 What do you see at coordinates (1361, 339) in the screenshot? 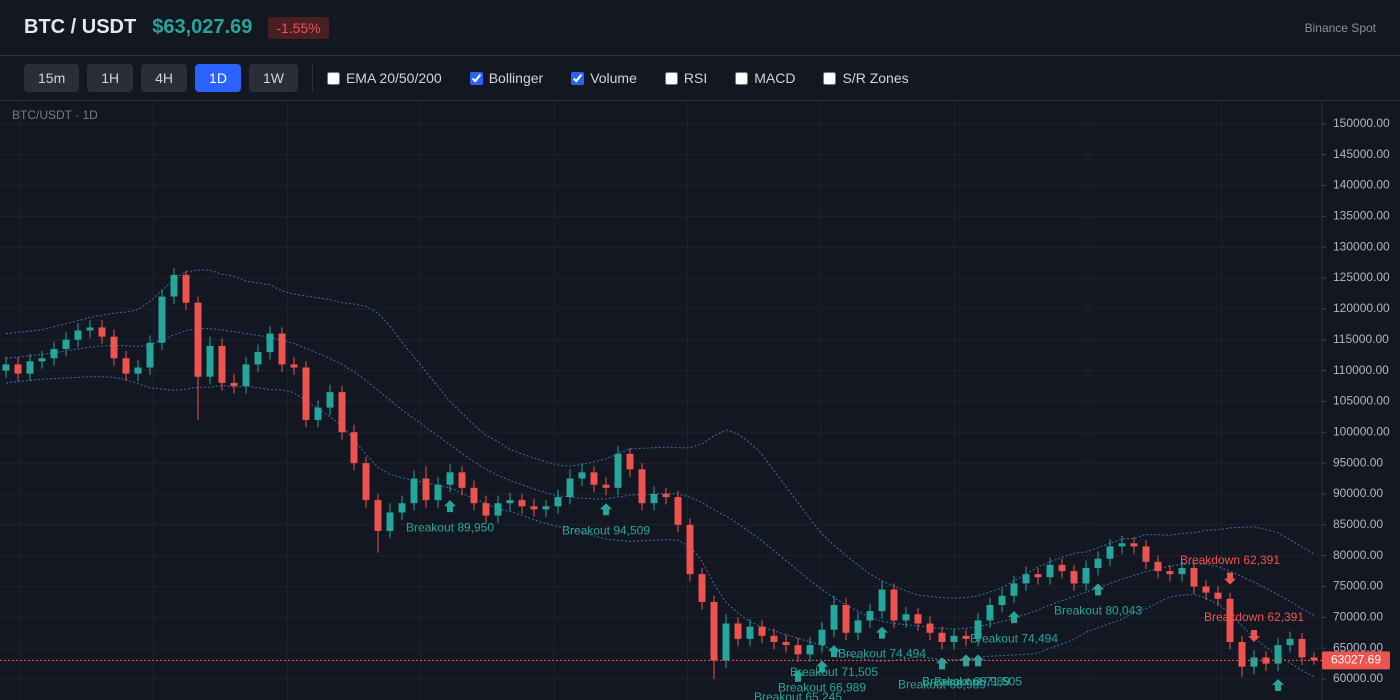
I see `y-tick-label: 115000.00` at bounding box center [1361, 339].